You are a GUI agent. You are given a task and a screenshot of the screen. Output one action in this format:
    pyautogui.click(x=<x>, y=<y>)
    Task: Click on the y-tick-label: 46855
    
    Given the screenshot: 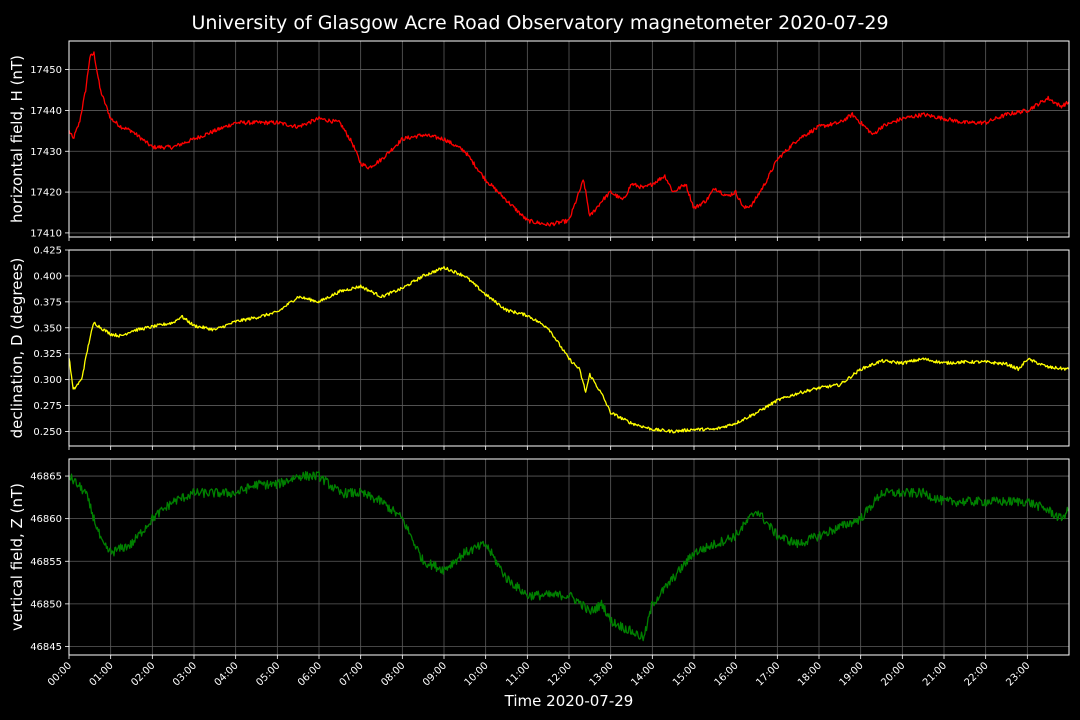 What is the action you would take?
    pyautogui.click(x=46, y=562)
    